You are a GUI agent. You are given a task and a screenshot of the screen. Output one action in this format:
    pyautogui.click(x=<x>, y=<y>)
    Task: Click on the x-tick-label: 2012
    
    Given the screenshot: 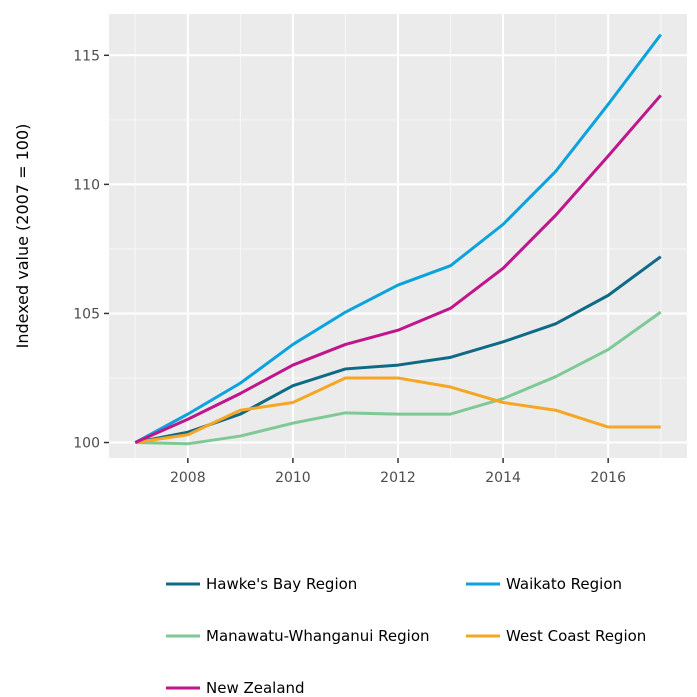 What is the action you would take?
    pyautogui.click(x=398, y=478)
    